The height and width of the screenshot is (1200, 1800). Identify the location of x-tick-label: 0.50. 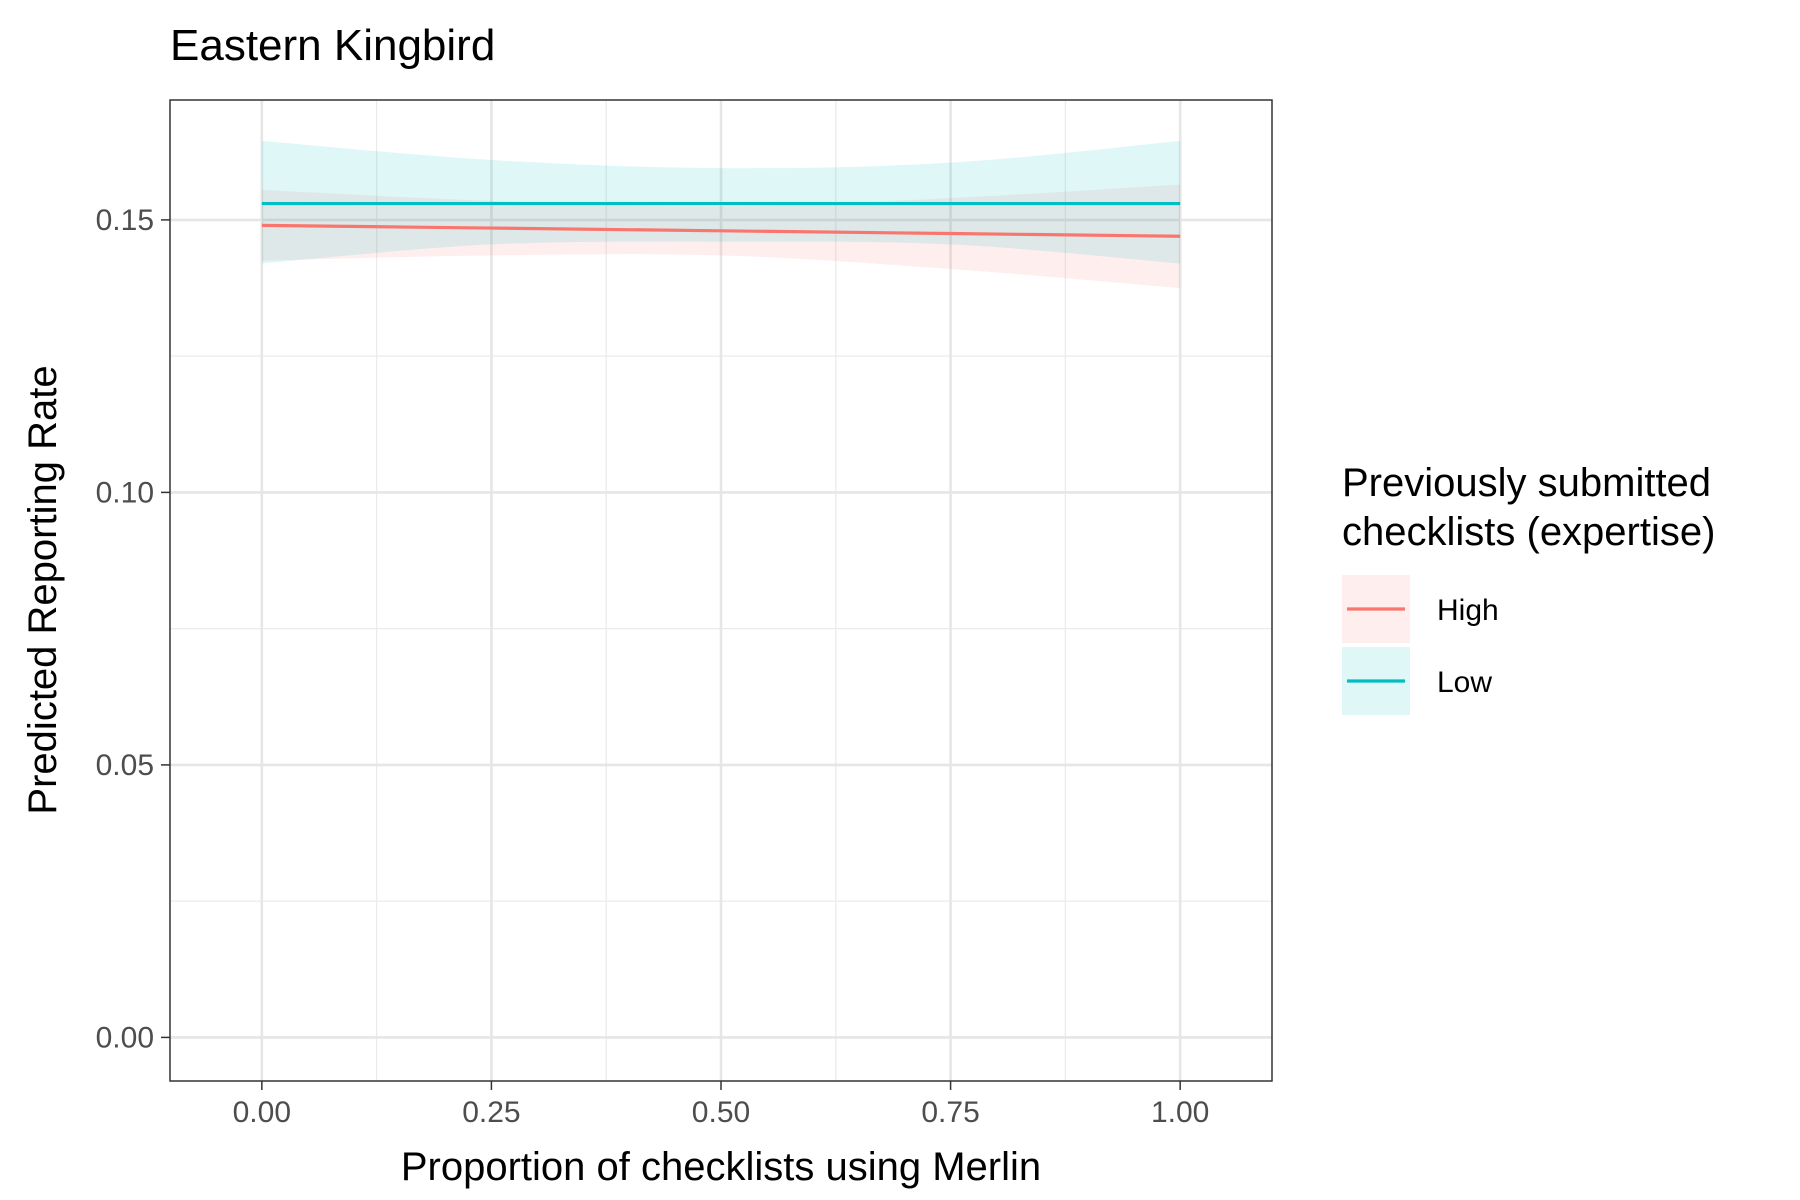
(721, 1112).